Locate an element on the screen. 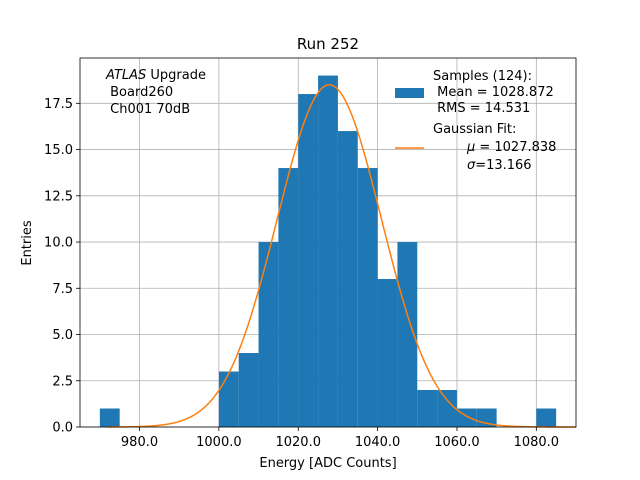 This screenshot has height=480, width=640. y-tick-label-0: 0.0 is located at coordinates (62, 428).